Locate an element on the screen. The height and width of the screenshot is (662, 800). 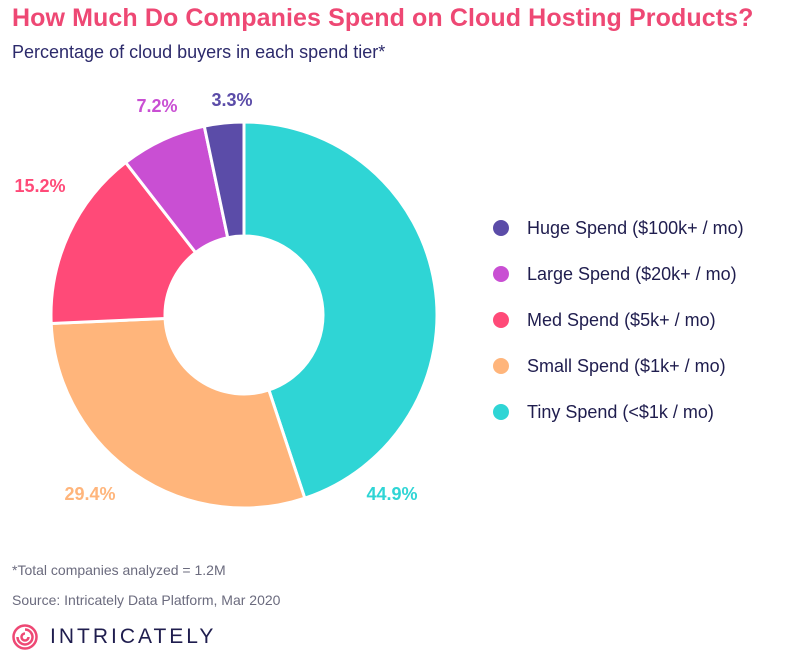
slice-label-huge: 3.3% is located at coordinates (231, 100).